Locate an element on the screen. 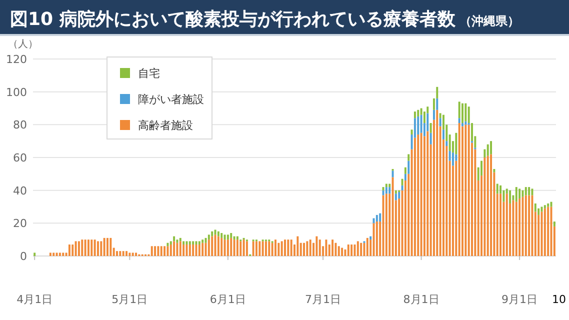 The height and width of the screenshot is (320, 569). x-tick-label: 8月1日 is located at coordinates (421, 299).